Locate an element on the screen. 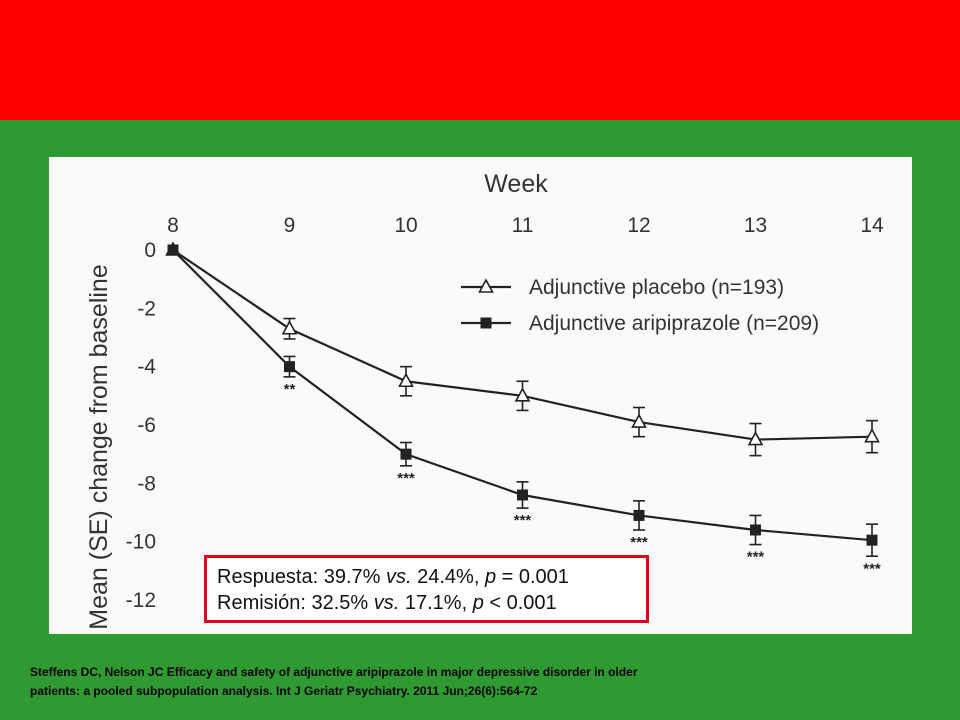 The image size is (960, 720). x-tick-label: 11 is located at coordinates (523, 225).